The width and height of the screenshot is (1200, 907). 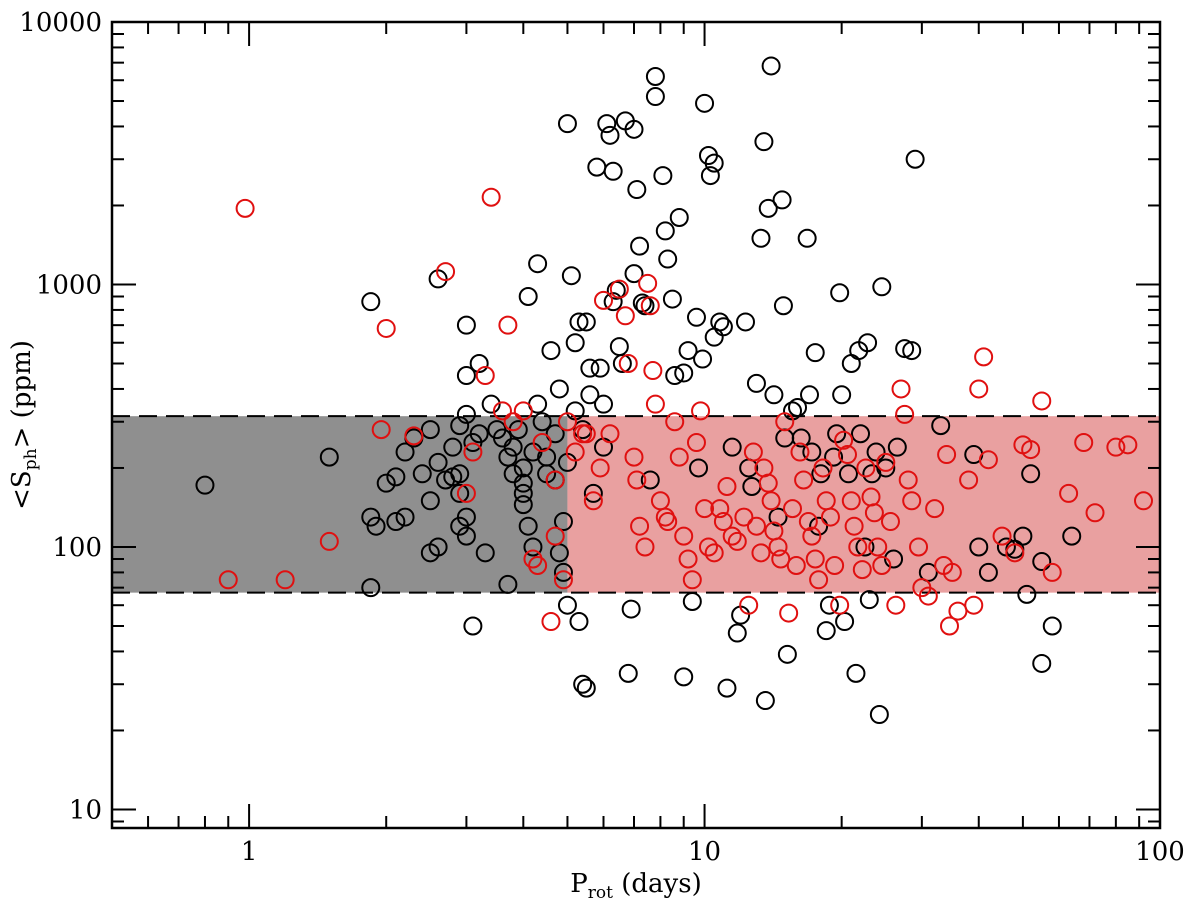 I want to click on x-axis-title-rest: (days), so click(x=657, y=884).